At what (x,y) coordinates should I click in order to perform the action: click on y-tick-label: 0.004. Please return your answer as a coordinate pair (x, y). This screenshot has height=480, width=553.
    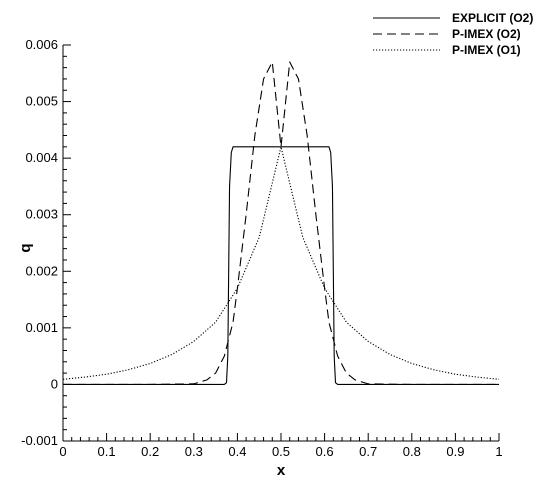
    Looking at the image, I should click on (41, 157).